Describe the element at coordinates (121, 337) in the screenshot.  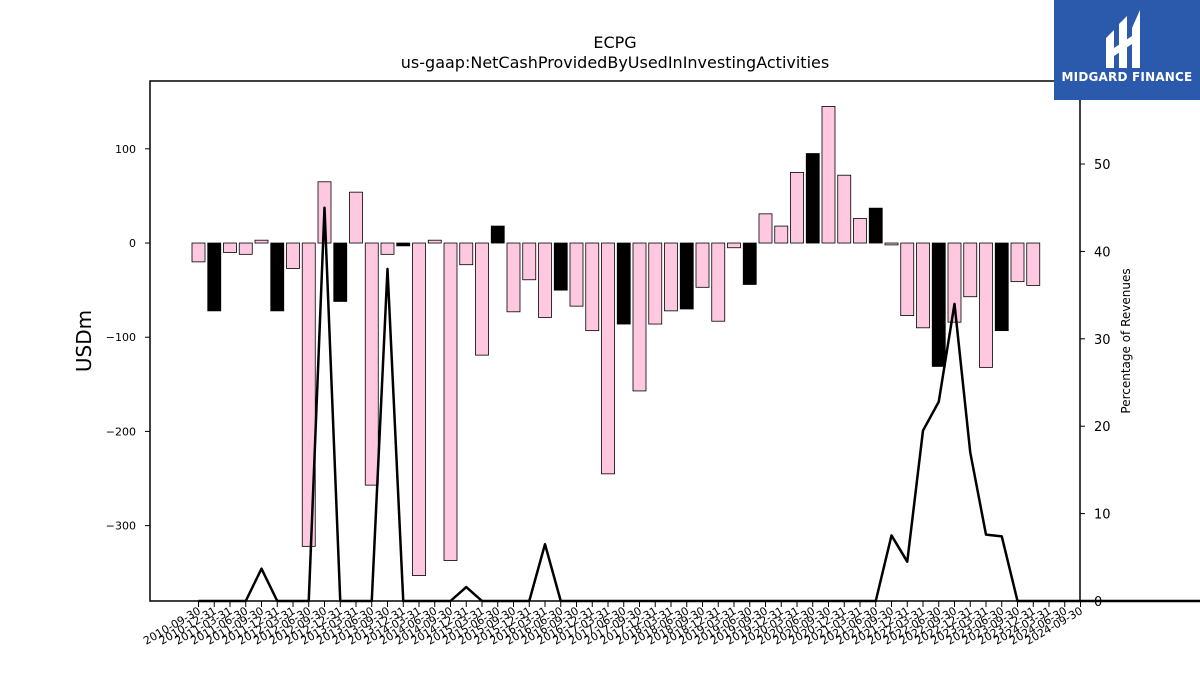
I see `ytick-label-2: −100` at that location.